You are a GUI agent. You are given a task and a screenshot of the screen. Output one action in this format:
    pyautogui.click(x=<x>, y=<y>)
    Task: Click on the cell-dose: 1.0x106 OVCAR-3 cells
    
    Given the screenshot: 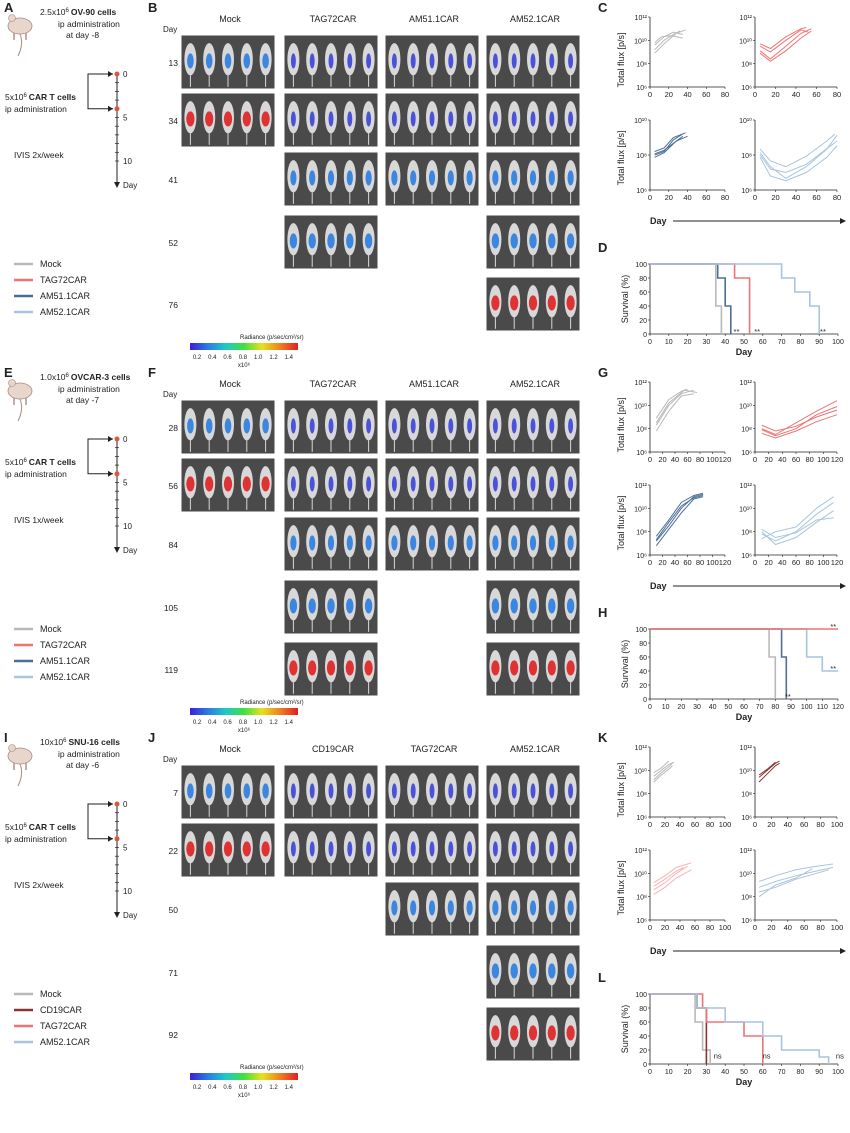 What is the action you would take?
    pyautogui.click(x=85, y=377)
    